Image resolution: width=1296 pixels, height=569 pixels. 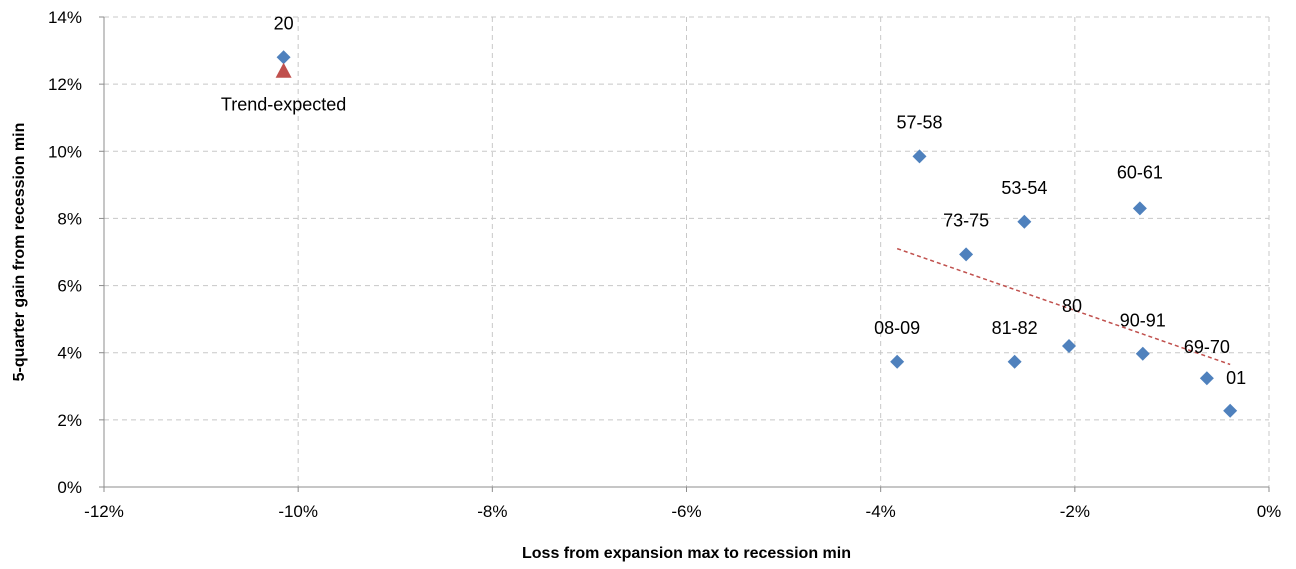 What do you see at coordinates (1236, 378) in the screenshot?
I see `point-label: 01` at bounding box center [1236, 378].